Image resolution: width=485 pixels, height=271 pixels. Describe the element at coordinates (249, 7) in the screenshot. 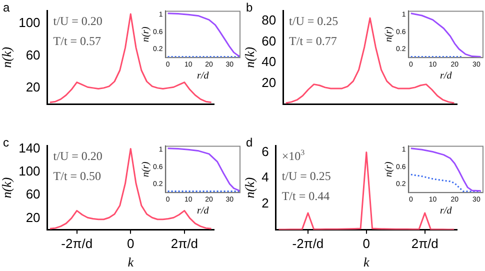

I see `chart-title: b` at that location.